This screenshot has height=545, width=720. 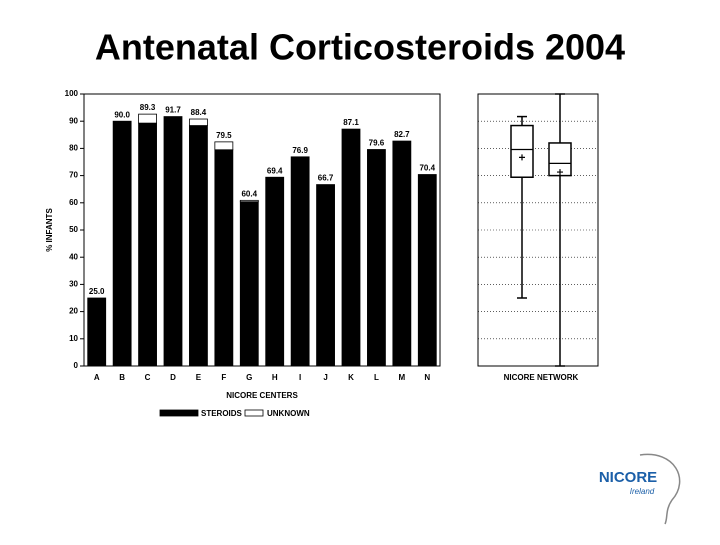 I want to click on data-label: 91.7, so click(x=173, y=110).